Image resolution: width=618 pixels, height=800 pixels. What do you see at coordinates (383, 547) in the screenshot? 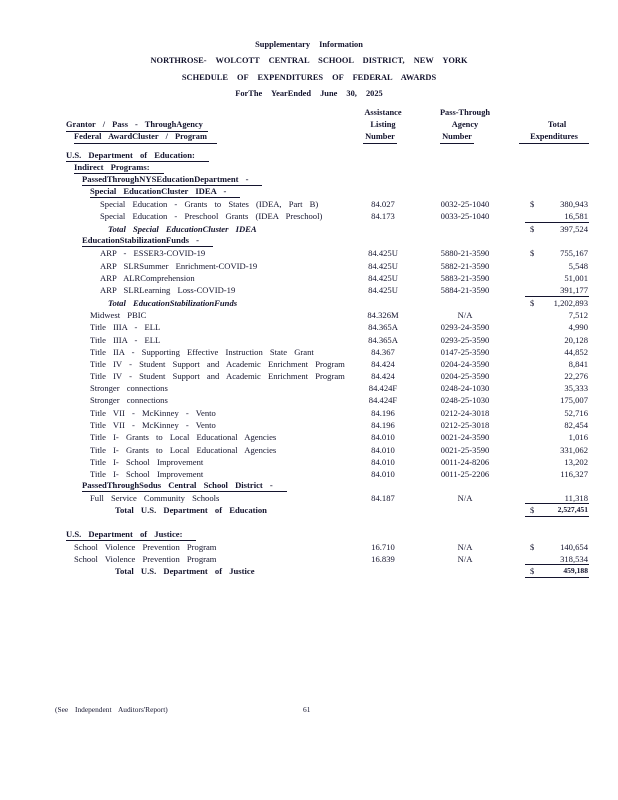
I see `assistance-listing-number: 16.710` at bounding box center [383, 547].